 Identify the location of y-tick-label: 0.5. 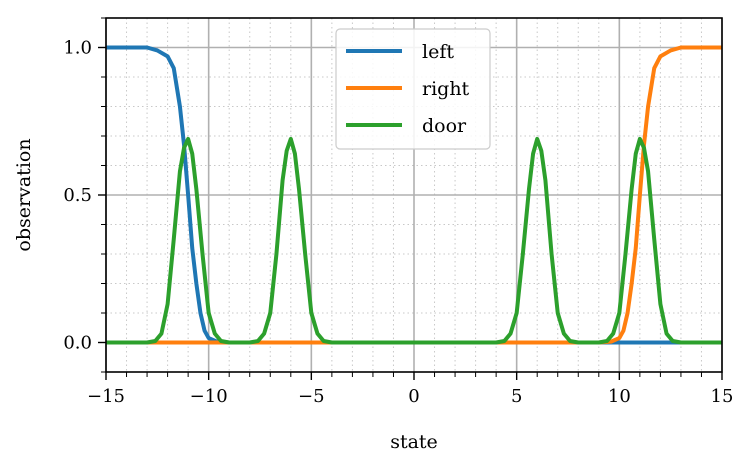
(77, 195).